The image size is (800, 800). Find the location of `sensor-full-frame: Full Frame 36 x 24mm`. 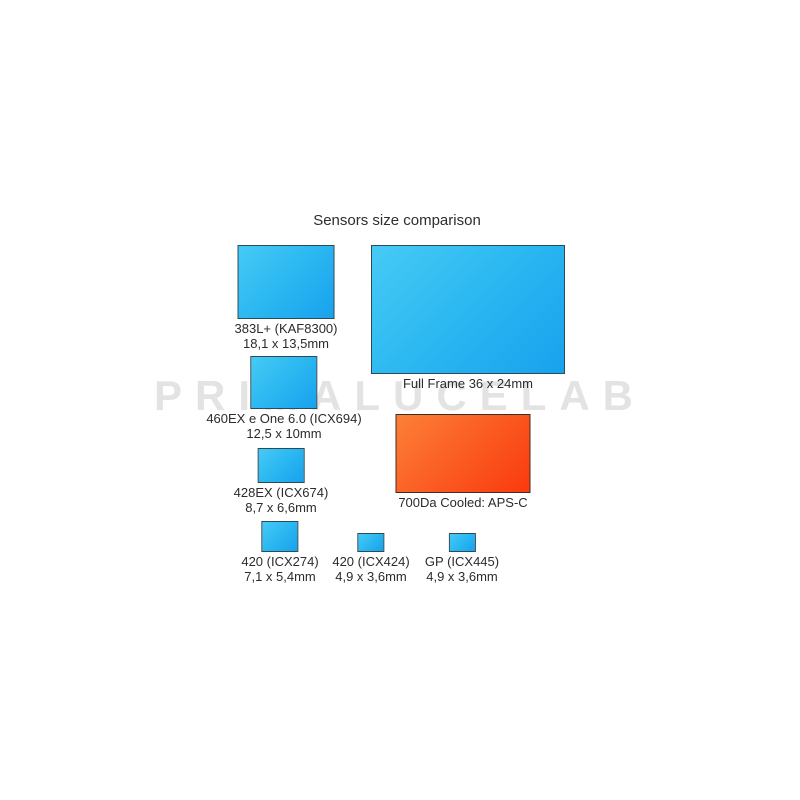

sensor-full-frame: Full Frame 36 x 24mm is located at coordinates (468, 318).